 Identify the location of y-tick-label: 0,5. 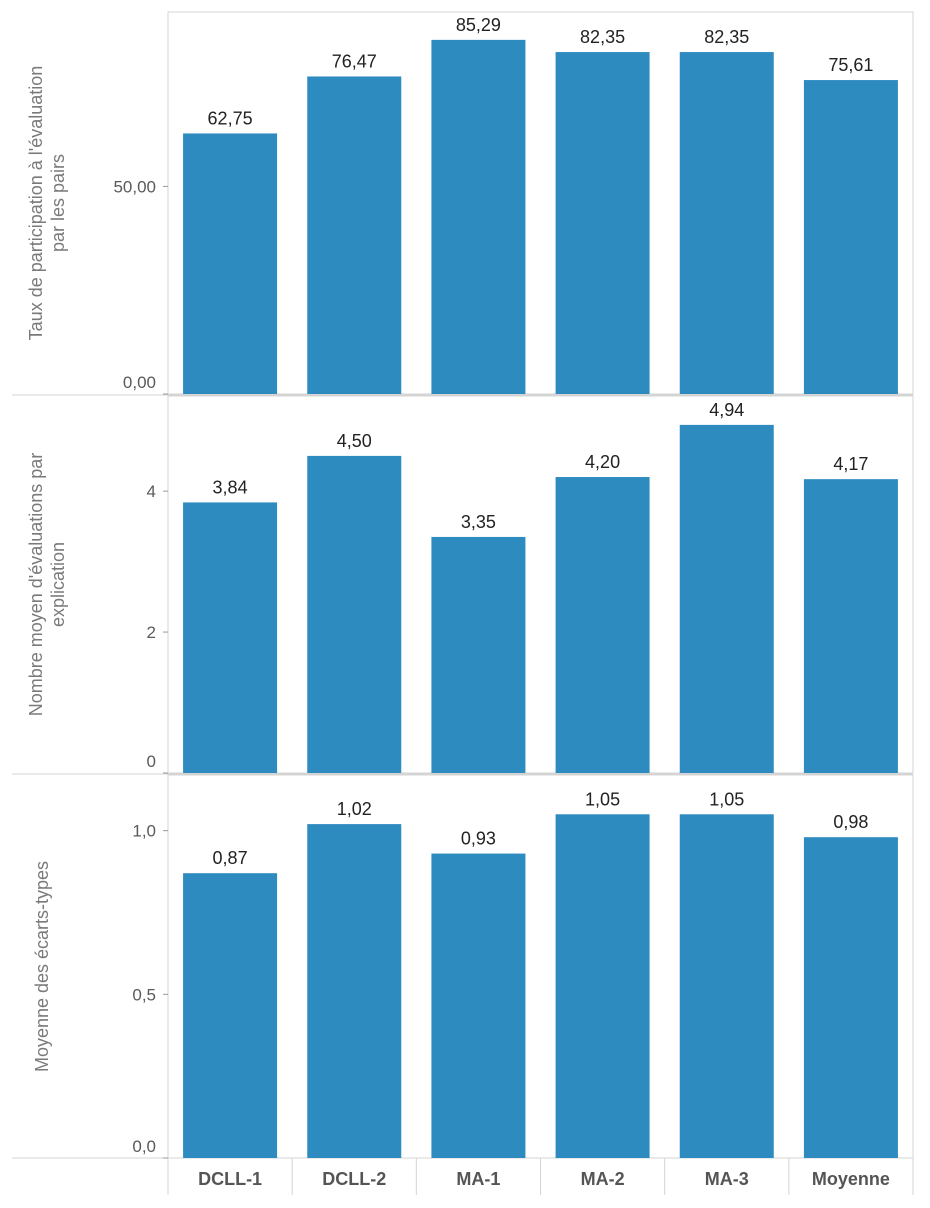
(144, 994).